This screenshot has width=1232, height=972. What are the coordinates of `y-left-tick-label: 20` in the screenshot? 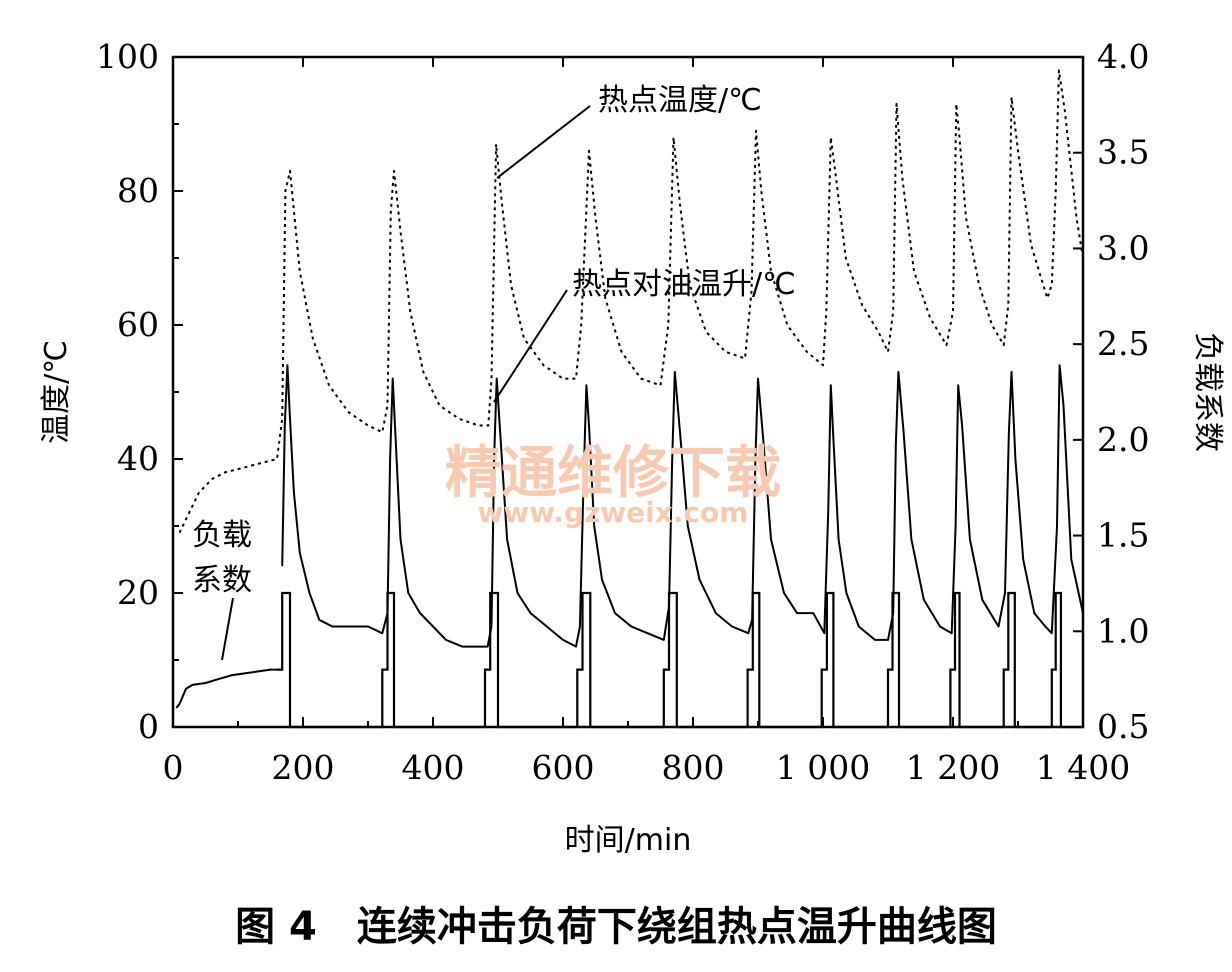 It's located at (138, 592).